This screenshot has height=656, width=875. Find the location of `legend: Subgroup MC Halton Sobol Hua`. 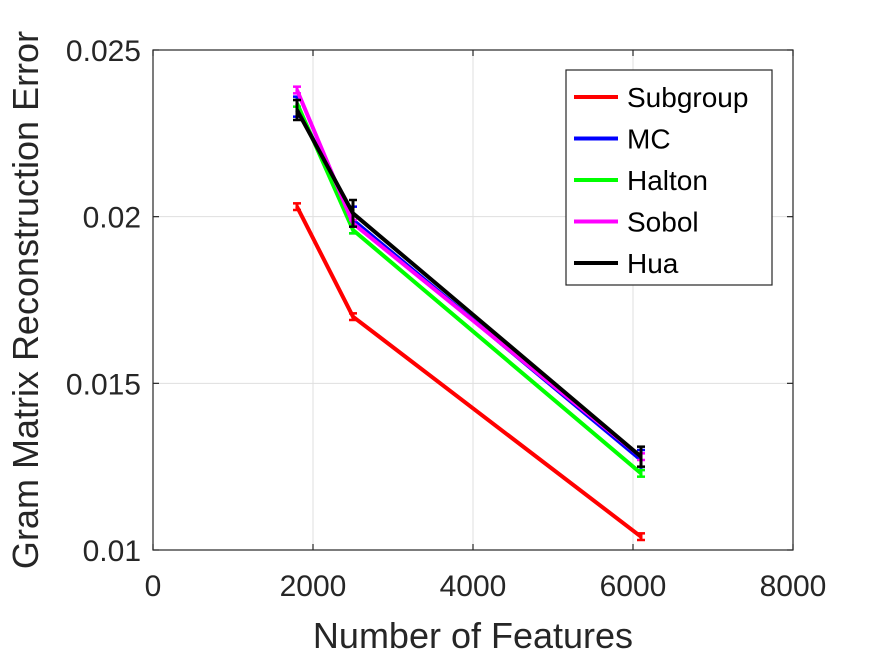

legend: Subgroup MC Halton Sobol Hua is located at coordinates (669, 177).